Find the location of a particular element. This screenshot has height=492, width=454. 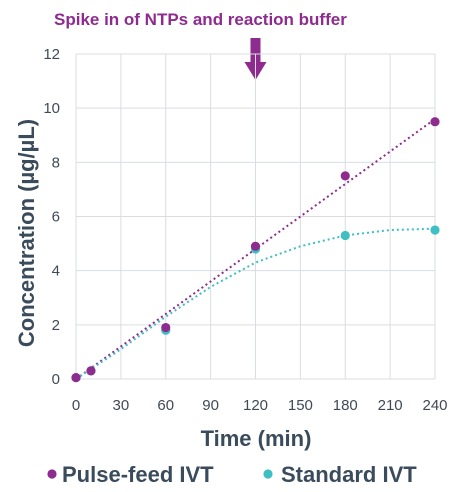

x-tick-label: 210 is located at coordinates (390, 405).